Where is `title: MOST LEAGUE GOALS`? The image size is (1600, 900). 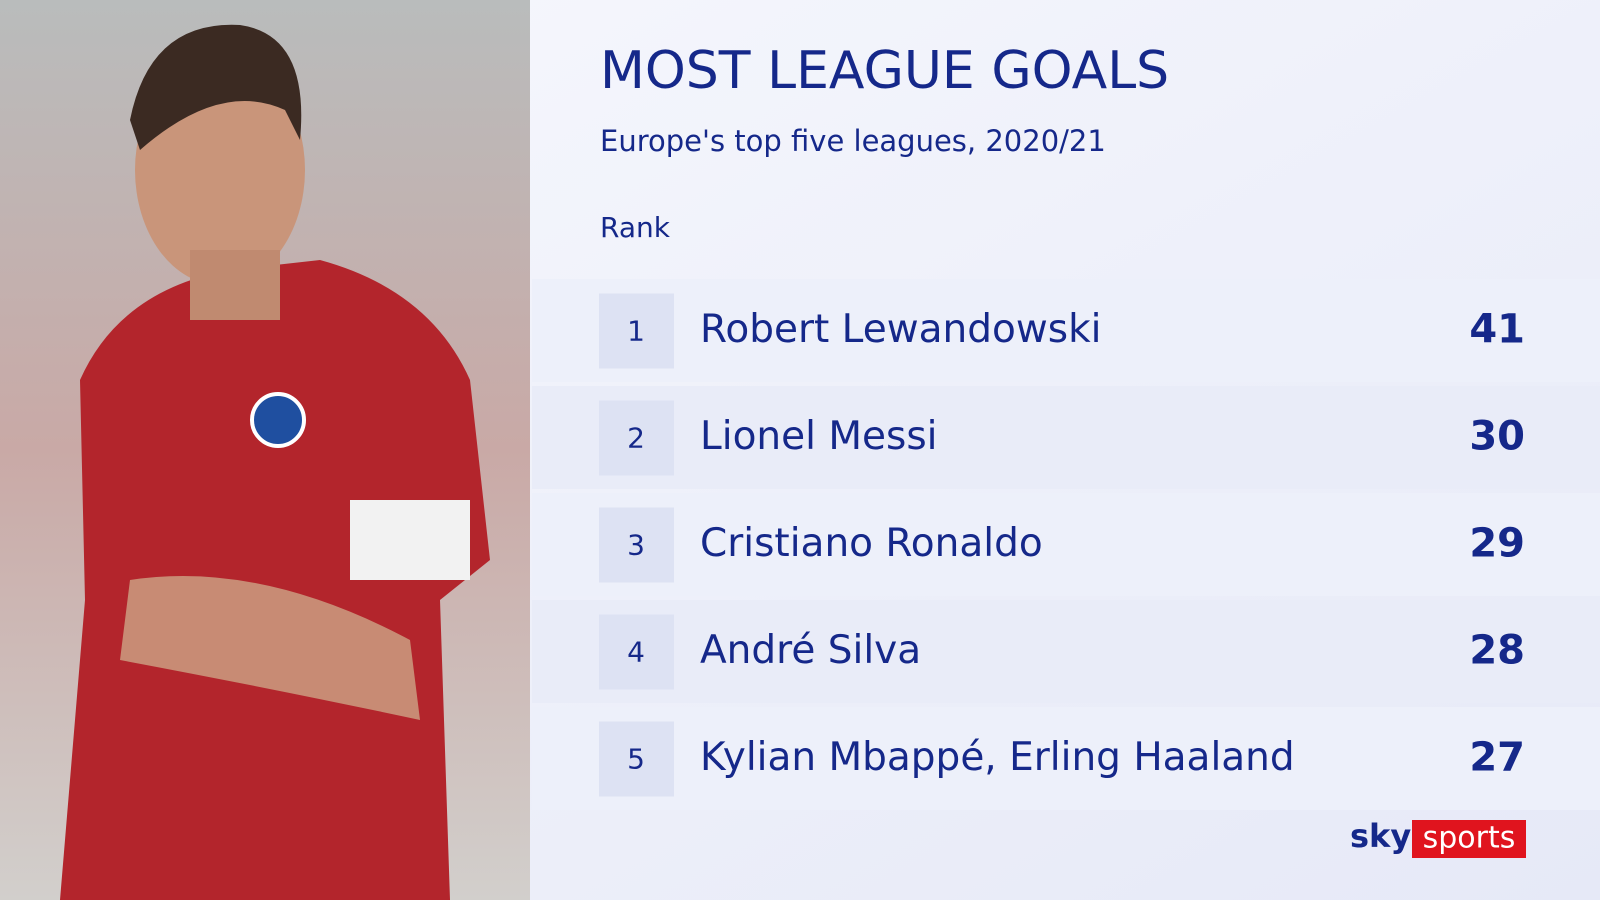
title: MOST LEAGUE GOALS is located at coordinates (884, 71).